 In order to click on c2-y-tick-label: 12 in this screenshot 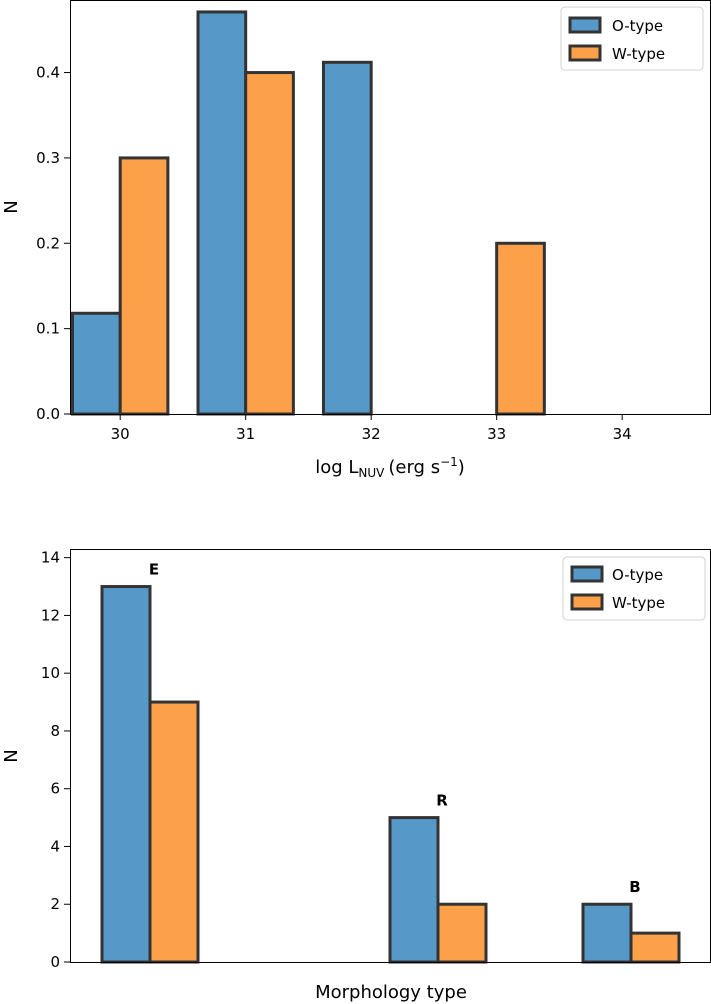, I will do `click(50, 615)`.